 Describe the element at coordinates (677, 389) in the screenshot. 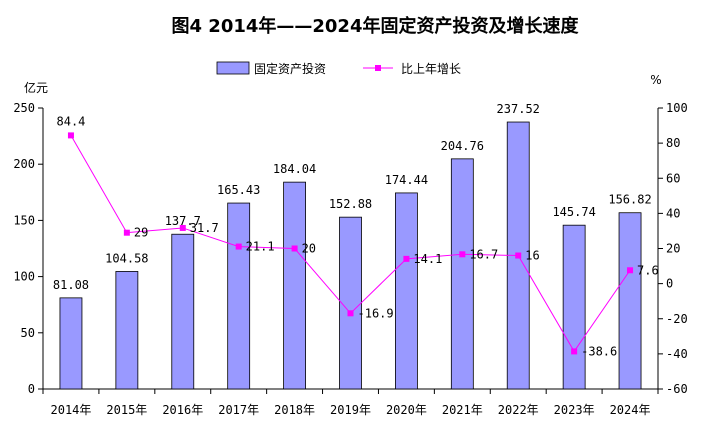

I see `right-tick-label: -60` at that location.